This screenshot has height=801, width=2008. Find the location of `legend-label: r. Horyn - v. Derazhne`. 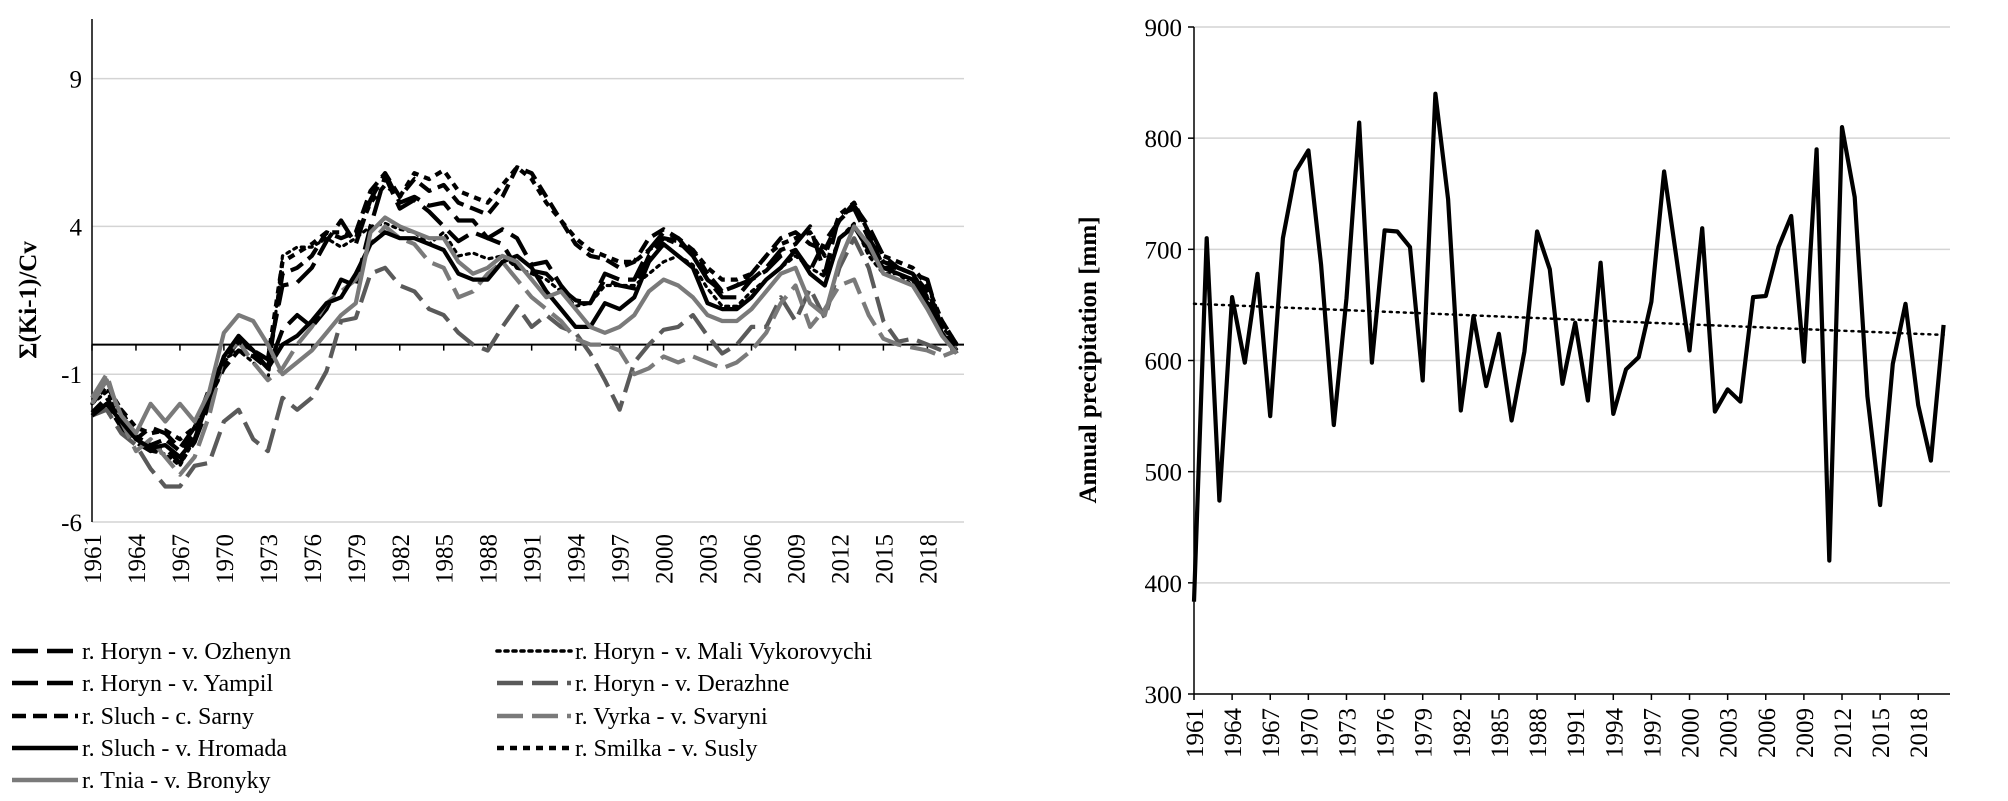

legend-label: r. Horyn - v. Derazhne is located at coordinates (682, 684).